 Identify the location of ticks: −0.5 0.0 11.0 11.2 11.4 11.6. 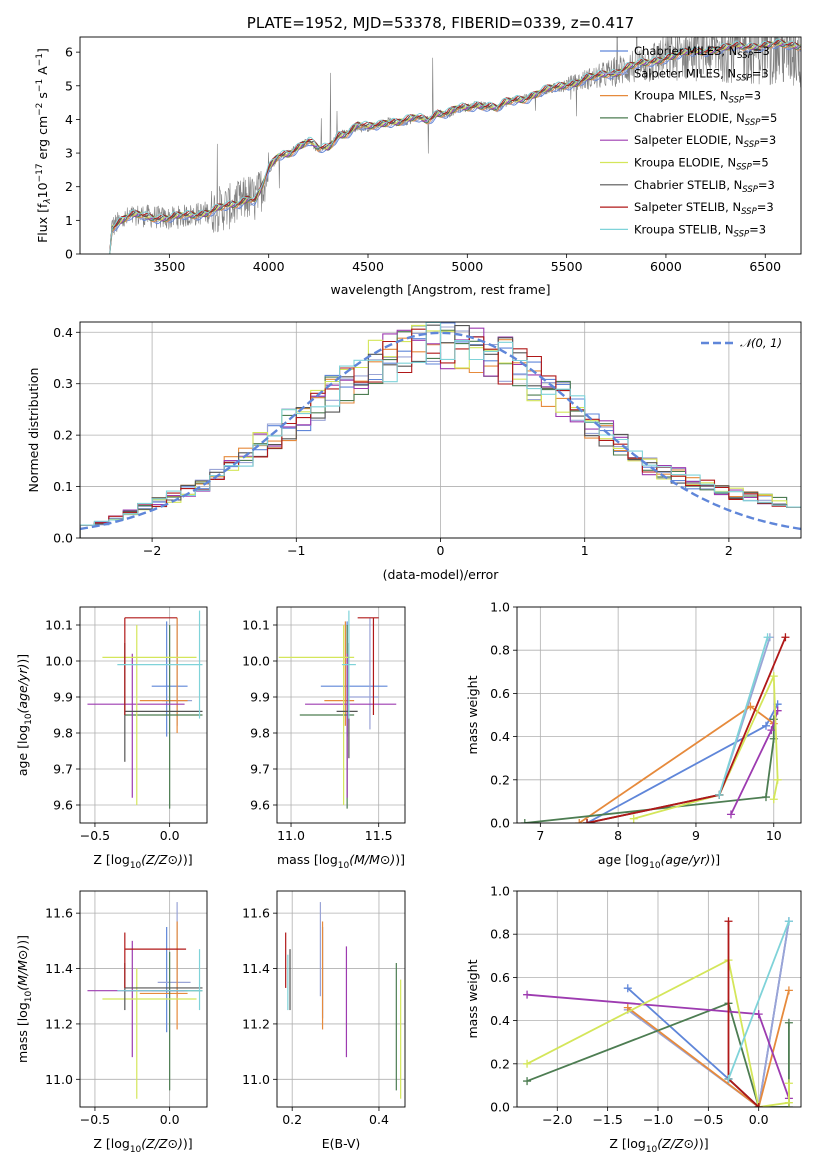
(112, 1016).